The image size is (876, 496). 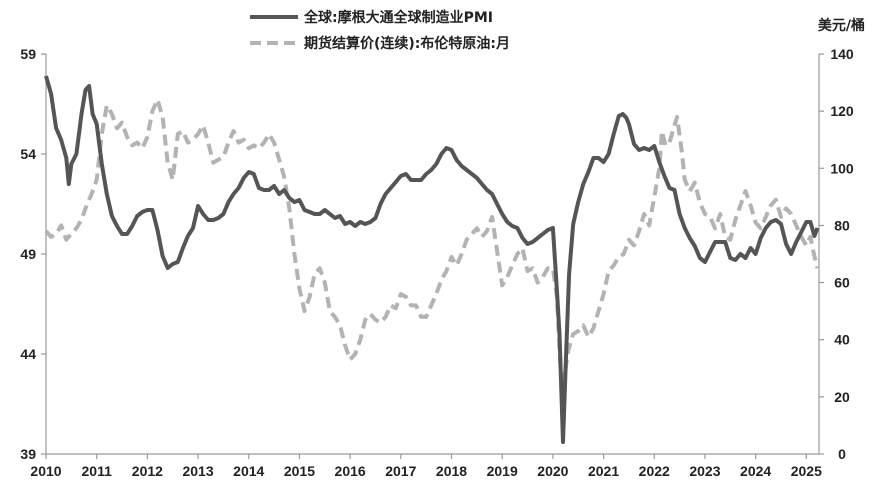 What do you see at coordinates (451, 471) in the screenshot?
I see `x-tick-label: 2018` at bounding box center [451, 471].